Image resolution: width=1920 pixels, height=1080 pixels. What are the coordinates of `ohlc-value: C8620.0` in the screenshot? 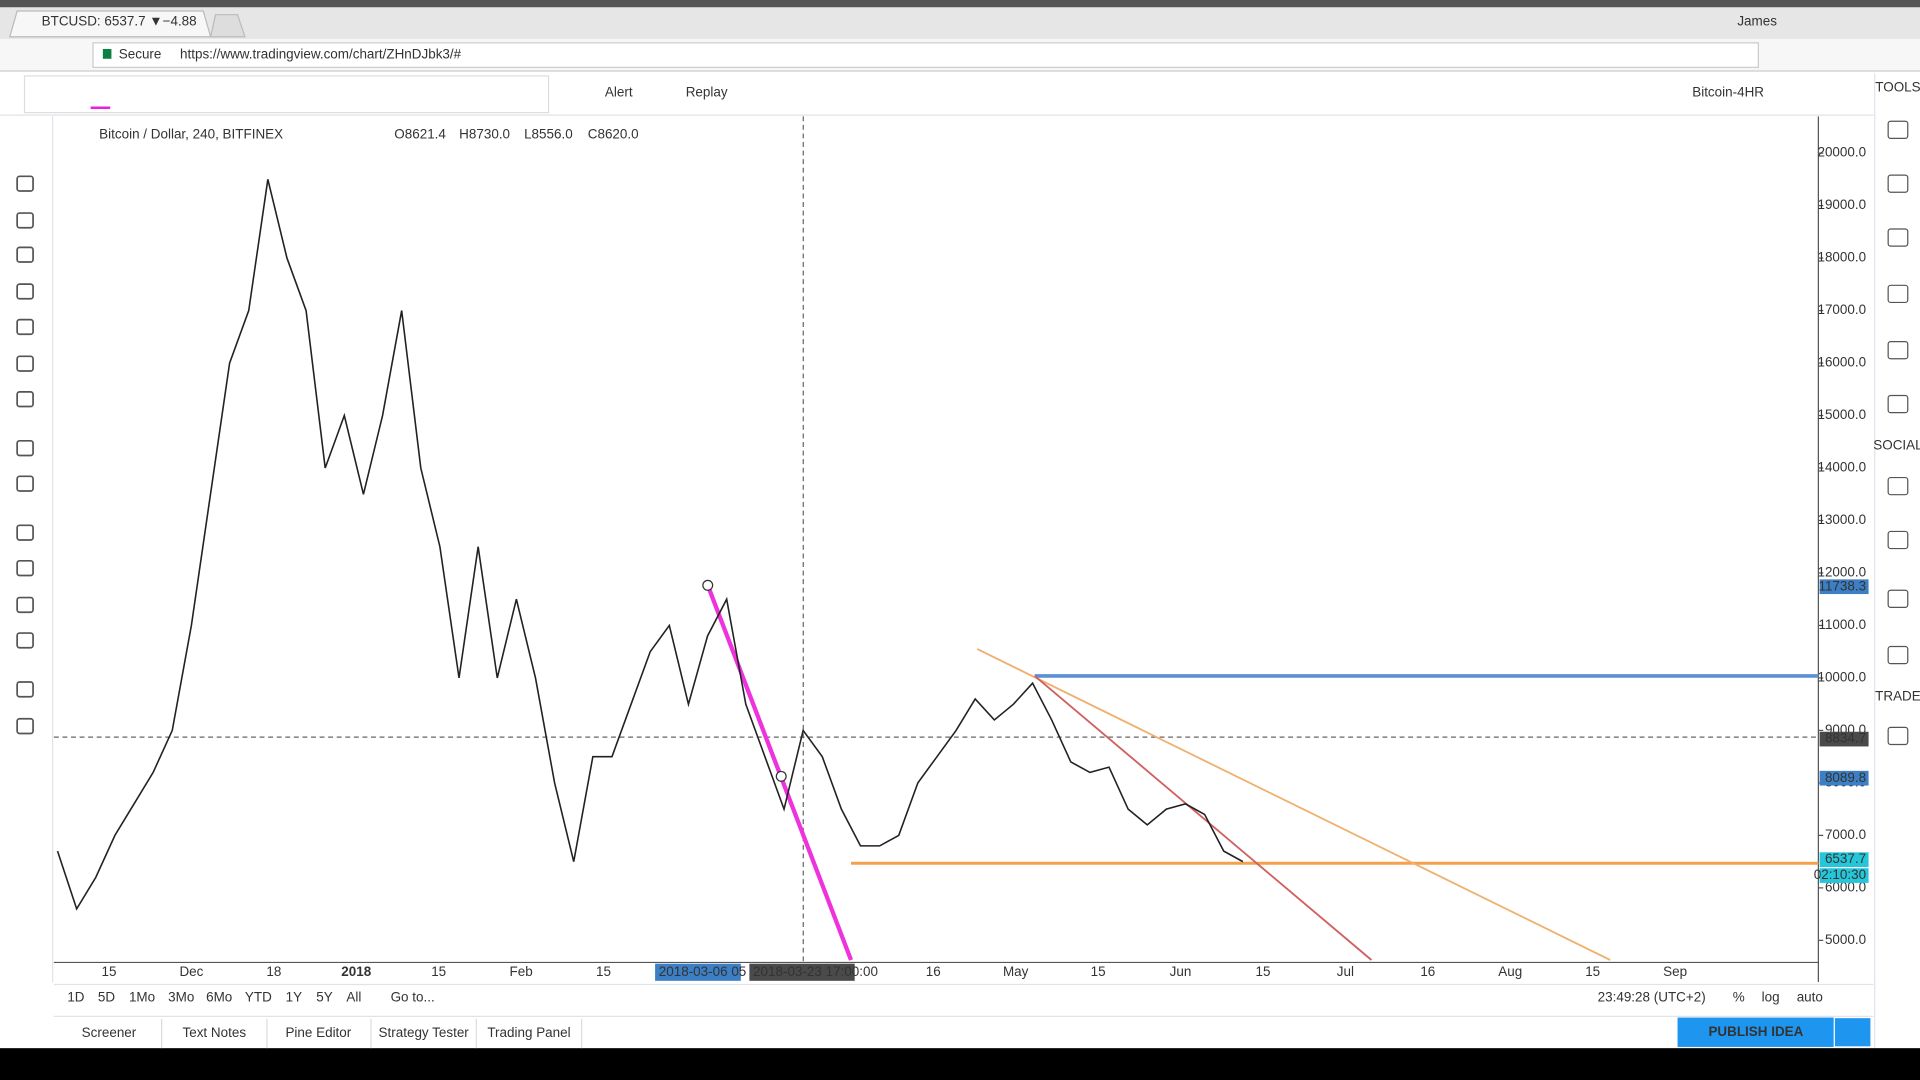 It's located at (613, 133).